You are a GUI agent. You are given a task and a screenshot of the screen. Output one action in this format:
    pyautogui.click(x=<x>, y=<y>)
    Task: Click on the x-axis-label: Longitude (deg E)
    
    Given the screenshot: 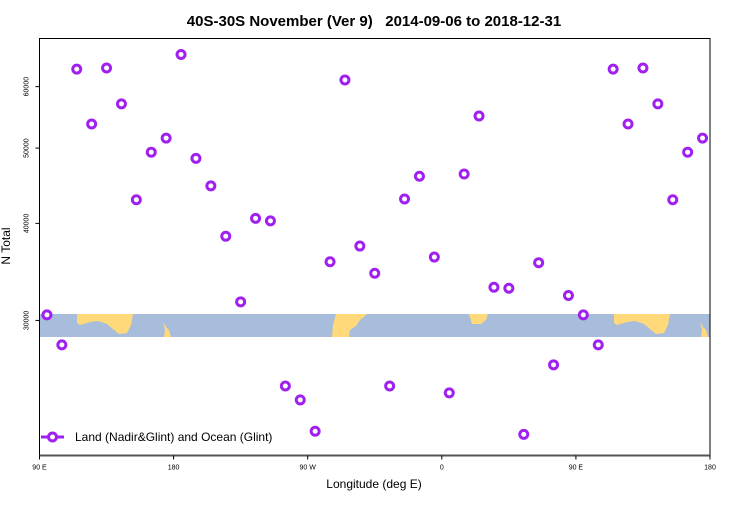 What is the action you would take?
    pyautogui.click(x=373, y=484)
    